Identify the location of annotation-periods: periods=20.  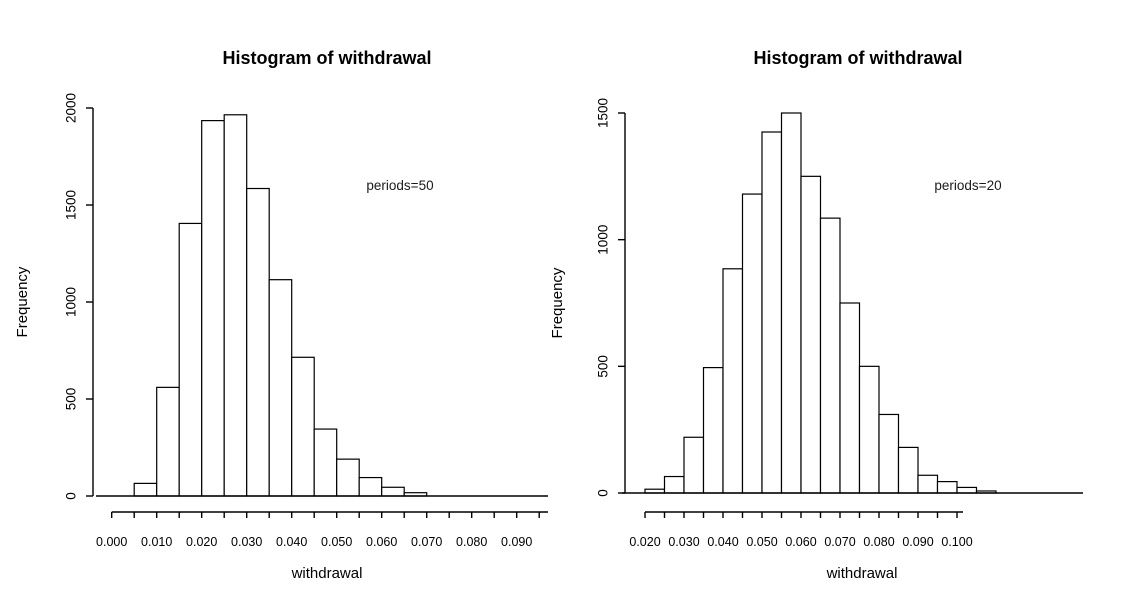
(967, 185).